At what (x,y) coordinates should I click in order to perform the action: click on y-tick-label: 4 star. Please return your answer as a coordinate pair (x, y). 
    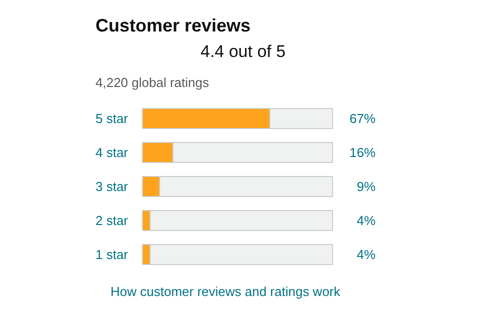
    Looking at the image, I should click on (112, 152).